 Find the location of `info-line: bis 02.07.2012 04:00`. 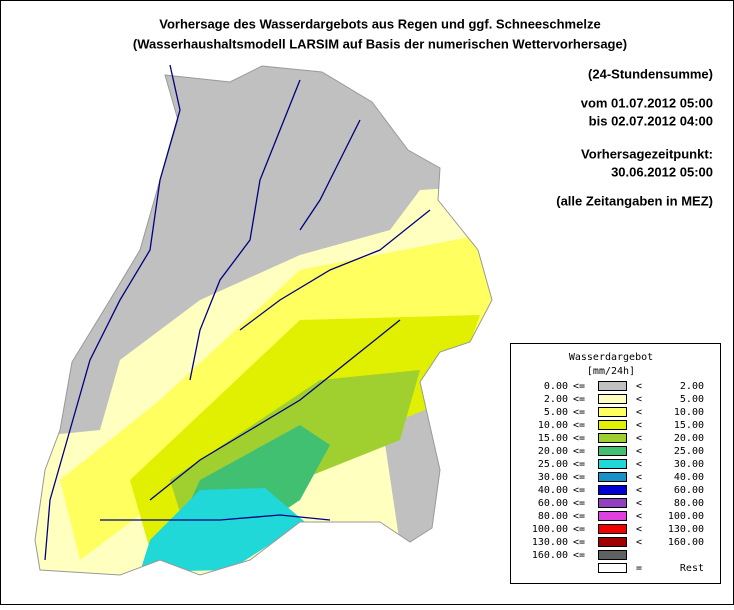

info-line: bis 02.07.2012 04:00 is located at coordinates (651, 120).